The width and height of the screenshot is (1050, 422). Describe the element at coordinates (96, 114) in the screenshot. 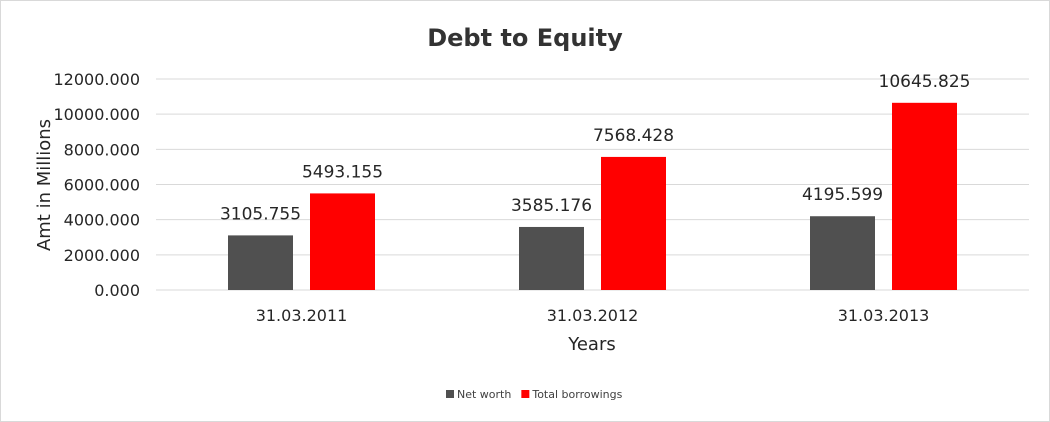

I see `y-tick-label: 10000.000` at that location.